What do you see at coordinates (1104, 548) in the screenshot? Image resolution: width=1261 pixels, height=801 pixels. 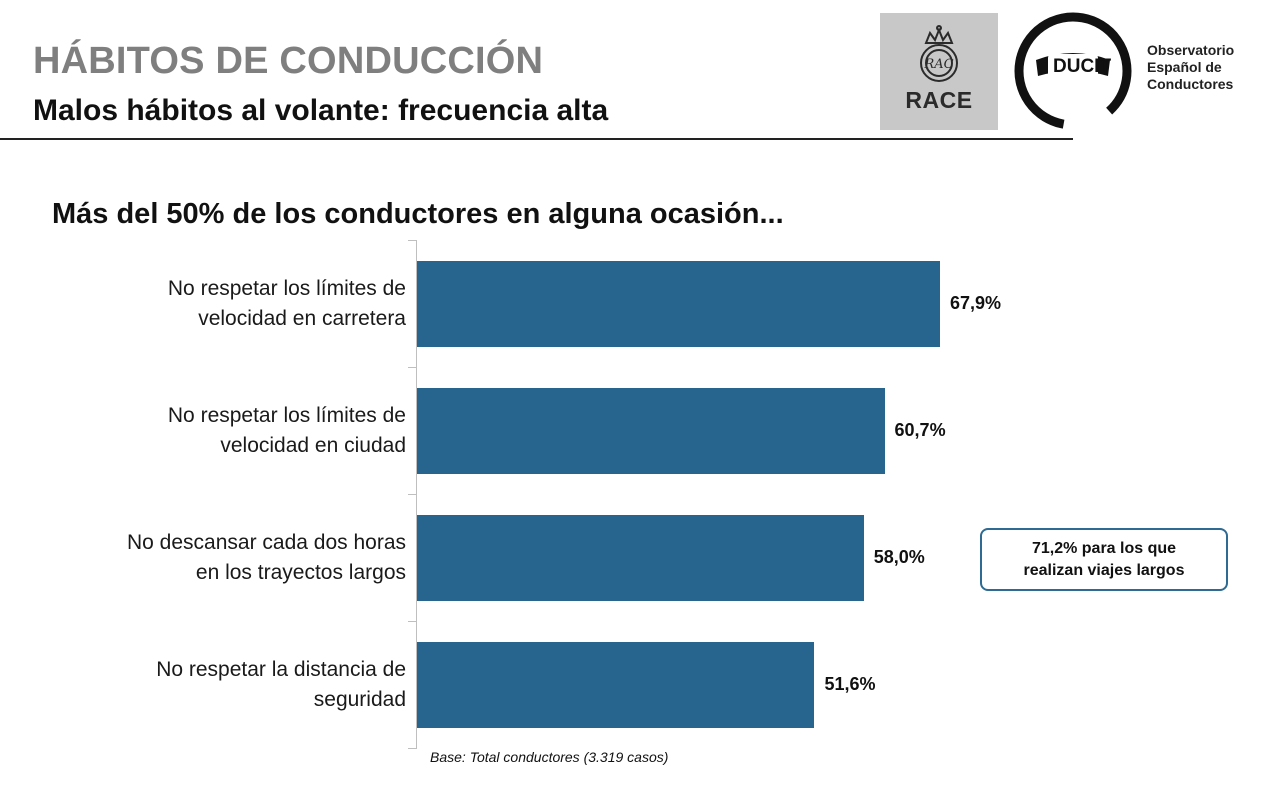 I see `annotation-line-1: 71,2% para los que` at bounding box center [1104, 548].